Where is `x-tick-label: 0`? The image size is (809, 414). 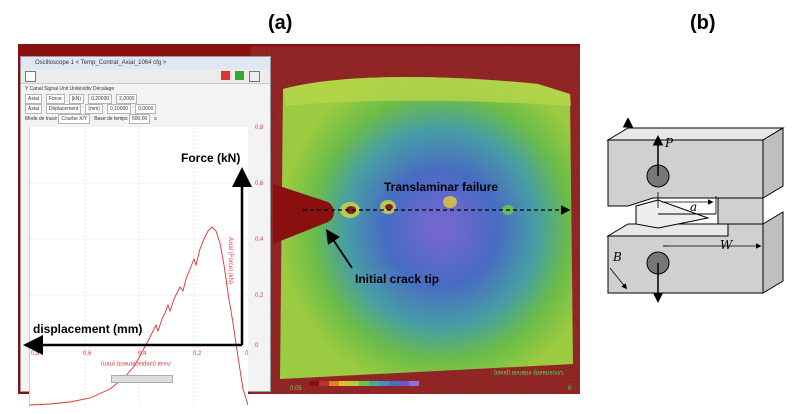
x-tick-label: 0 is located at coordinates (247, 354).